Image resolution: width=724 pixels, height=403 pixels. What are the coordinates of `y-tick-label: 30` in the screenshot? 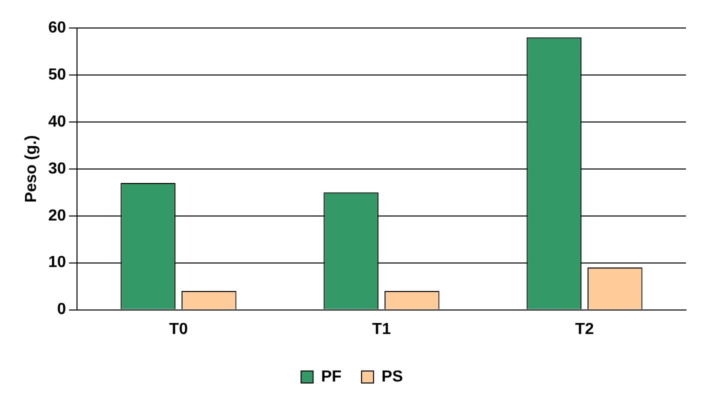 It's located at (57, 169).